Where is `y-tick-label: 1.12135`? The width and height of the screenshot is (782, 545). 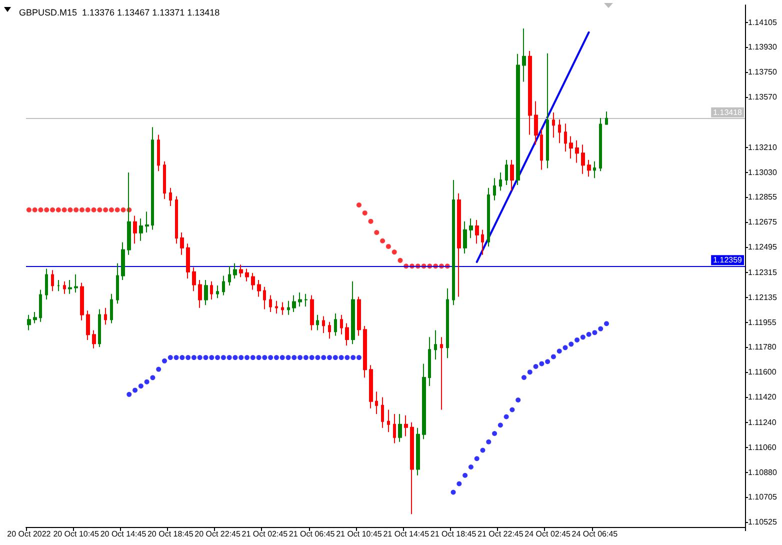
y-tick-label: 1.12135 is located at coordinates (763, 297).